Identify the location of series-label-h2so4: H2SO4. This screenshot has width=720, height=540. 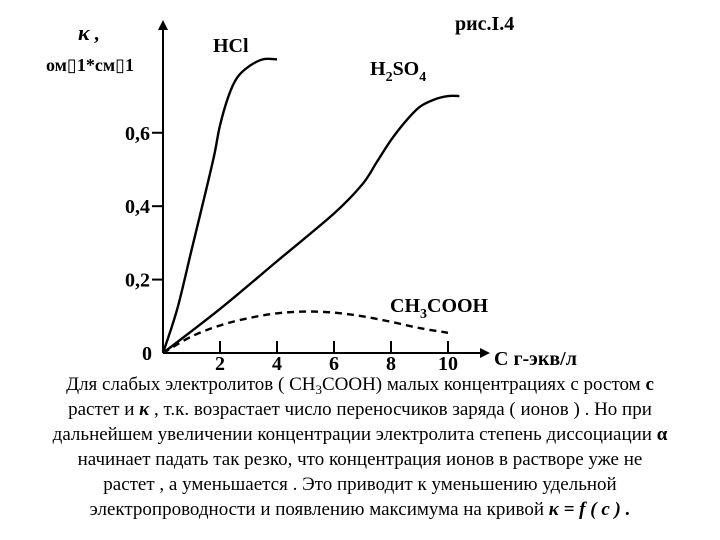
(398, 71).